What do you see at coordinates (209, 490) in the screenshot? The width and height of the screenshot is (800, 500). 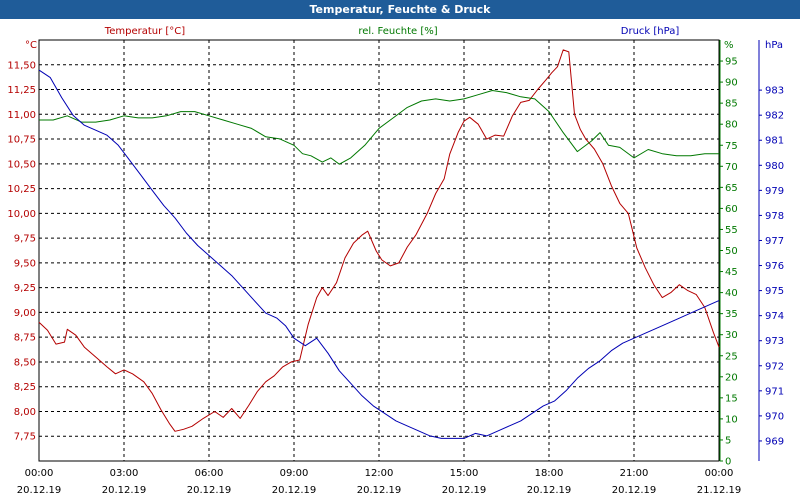 I see `x-tick-date-2: 20.12.19` at bounding box center [209, 490].